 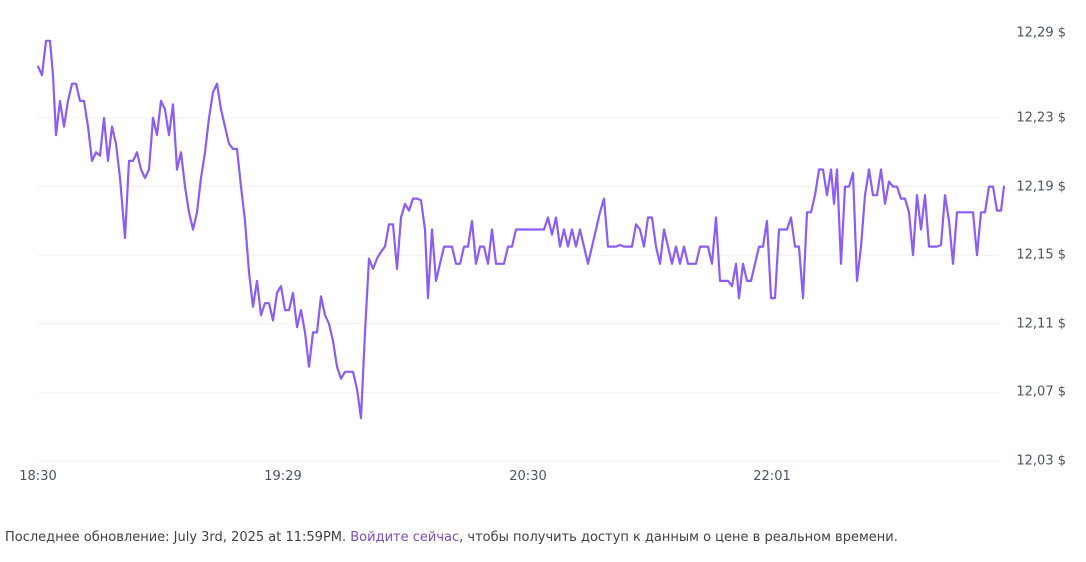 I want to click on x-axis-label: 19:29, so click(x=283, y=476).